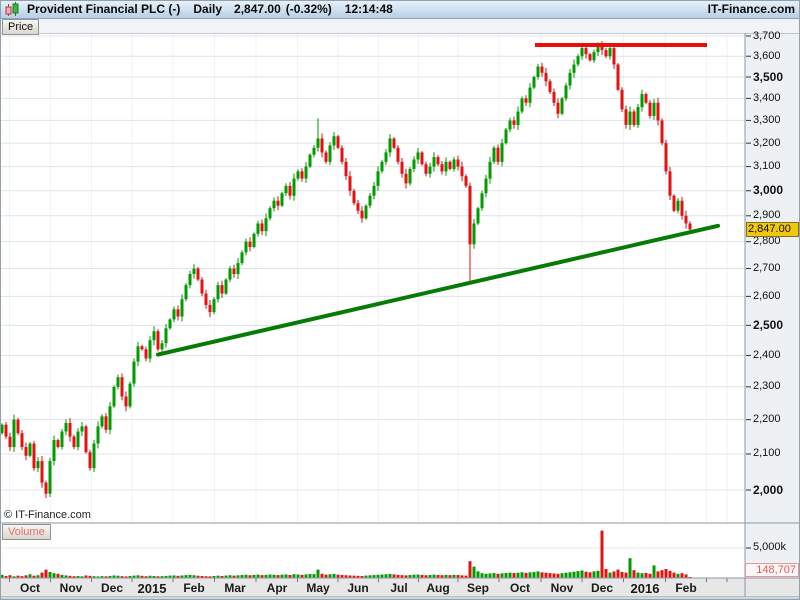 The image size is (800, 600). I want to click on y-axis-label: 2,600, so click(767, 295).